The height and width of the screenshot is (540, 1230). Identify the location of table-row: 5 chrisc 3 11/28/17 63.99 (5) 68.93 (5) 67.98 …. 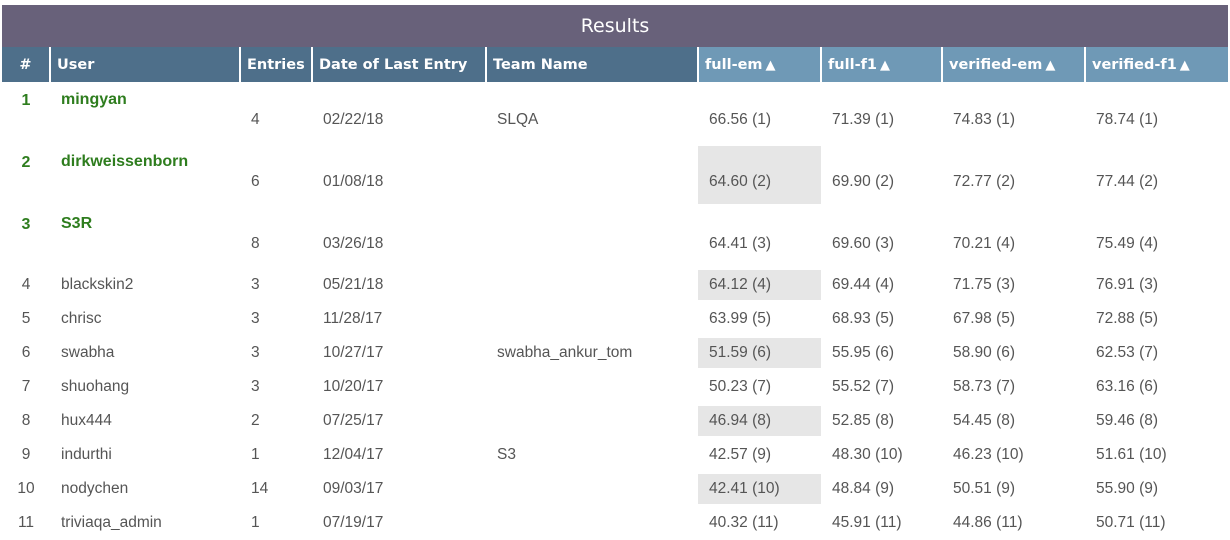
(615, 319).